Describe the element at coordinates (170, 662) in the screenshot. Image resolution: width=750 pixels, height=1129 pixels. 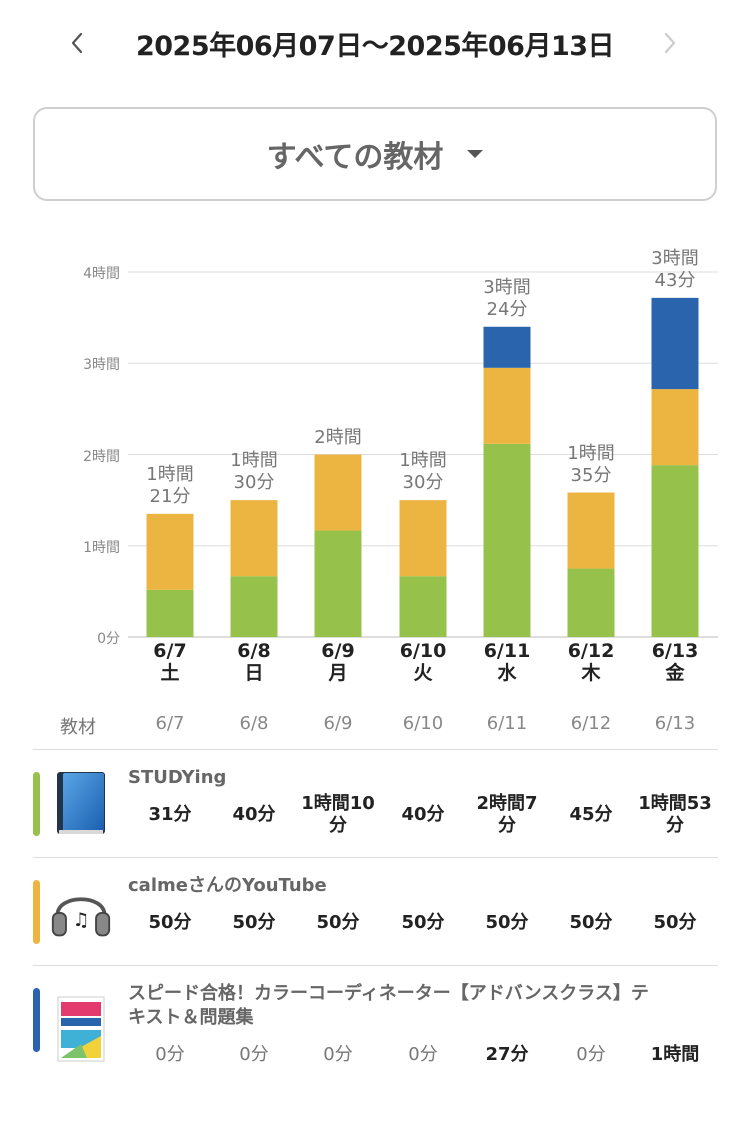
I see `x-tick-label: 6/7 土` at that location.